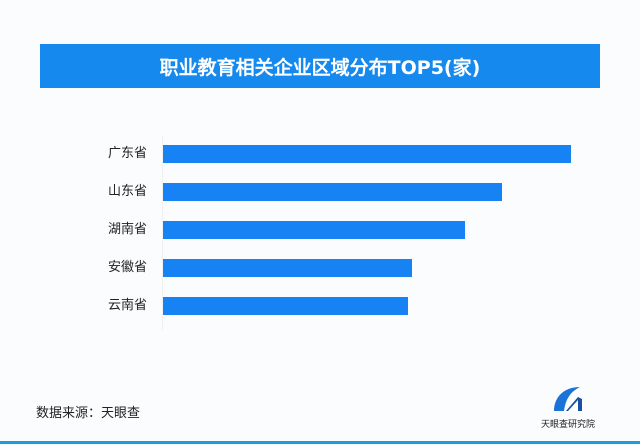 Image resolution: width=640 pixels, height=446 pixels. I want to click on category-label: 安徽省, so click(128, 267).